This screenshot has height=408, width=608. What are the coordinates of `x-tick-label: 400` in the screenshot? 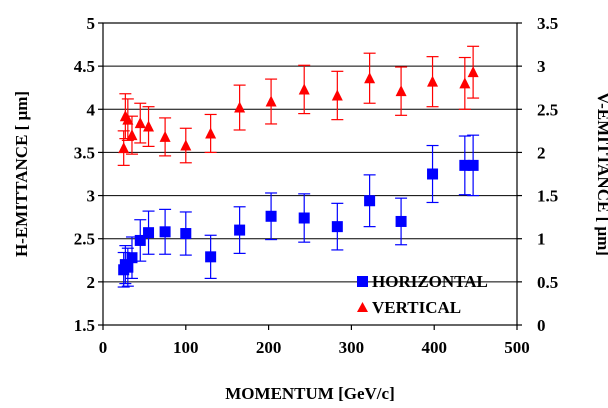 It's located at (434, 347).